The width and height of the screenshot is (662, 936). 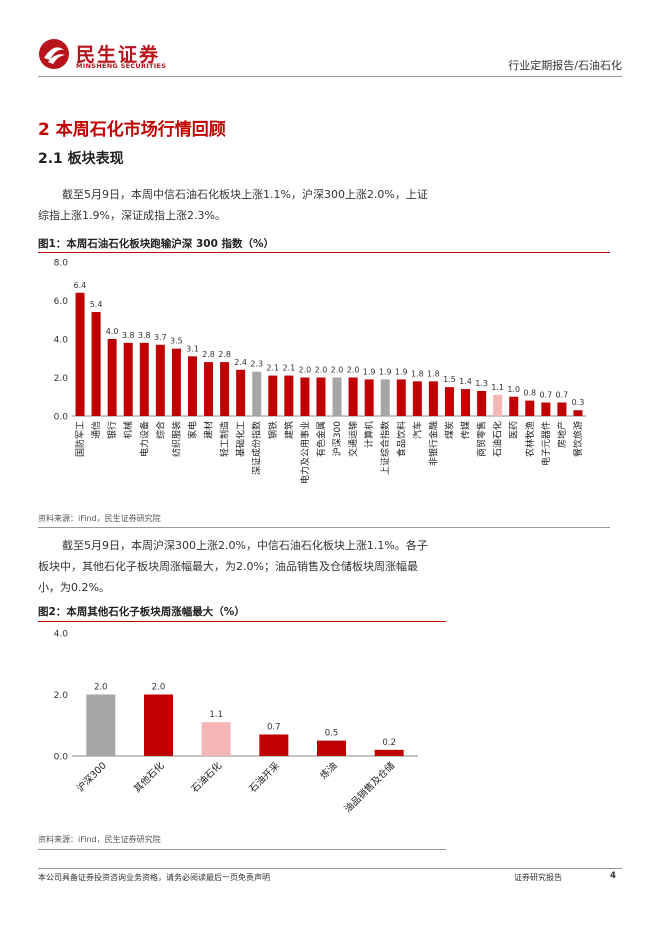 I want to click on category-label: 石油开采, so click(x=265, y=777).